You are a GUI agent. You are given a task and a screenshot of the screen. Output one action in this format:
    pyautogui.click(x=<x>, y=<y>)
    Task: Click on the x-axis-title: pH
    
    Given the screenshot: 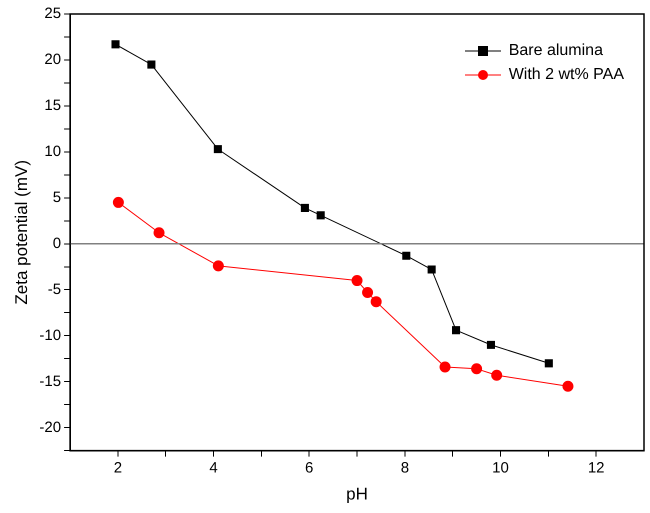 What is the action you would take?
    pyautogui.click(x=357, y=494)
    